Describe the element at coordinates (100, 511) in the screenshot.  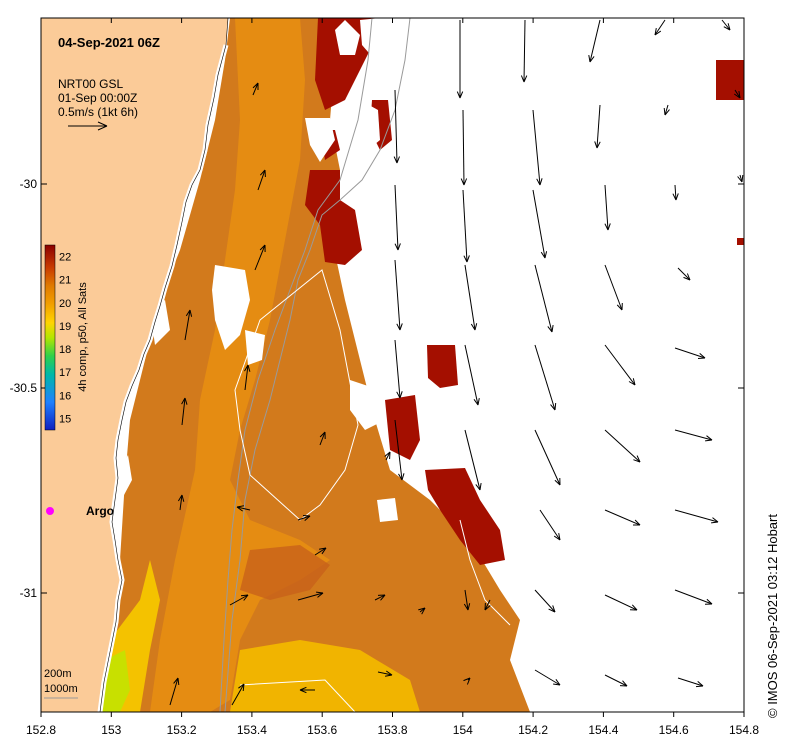
I see `argo-label: Argo` at that location.